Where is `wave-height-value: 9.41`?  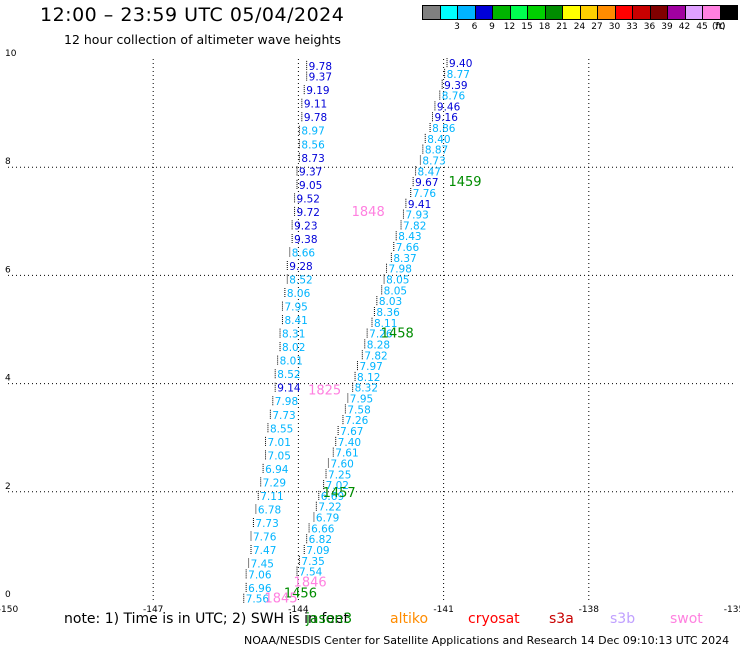 wave-height-value: 9.41 is located at coordinates (419, 205).